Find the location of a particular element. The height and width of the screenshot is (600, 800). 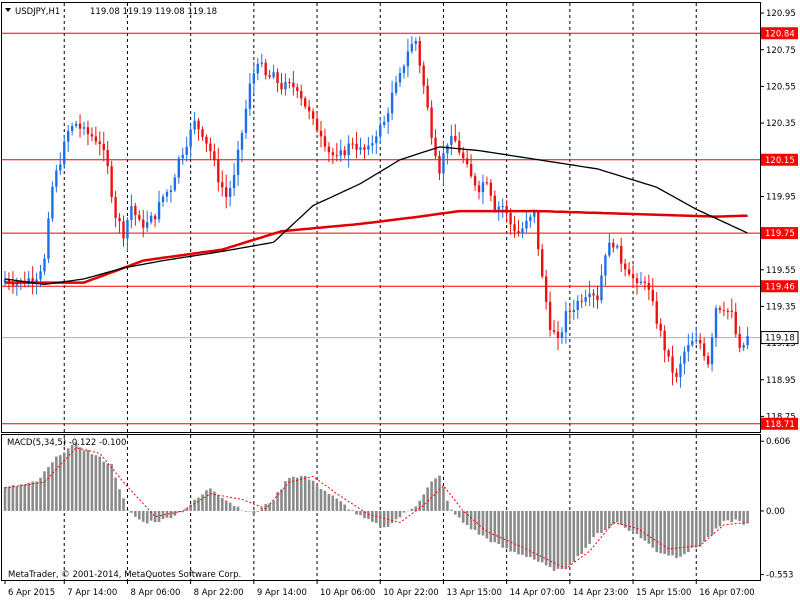

dropdown-triangle-icon is located at coordinates (8, 10).